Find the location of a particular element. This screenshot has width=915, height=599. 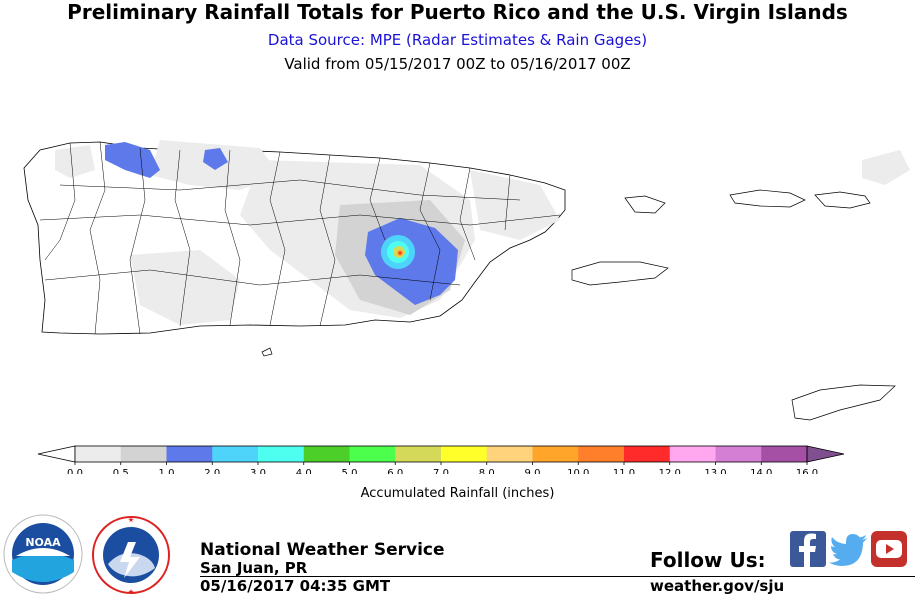

st-john-island is located at coordinates (842, 200).